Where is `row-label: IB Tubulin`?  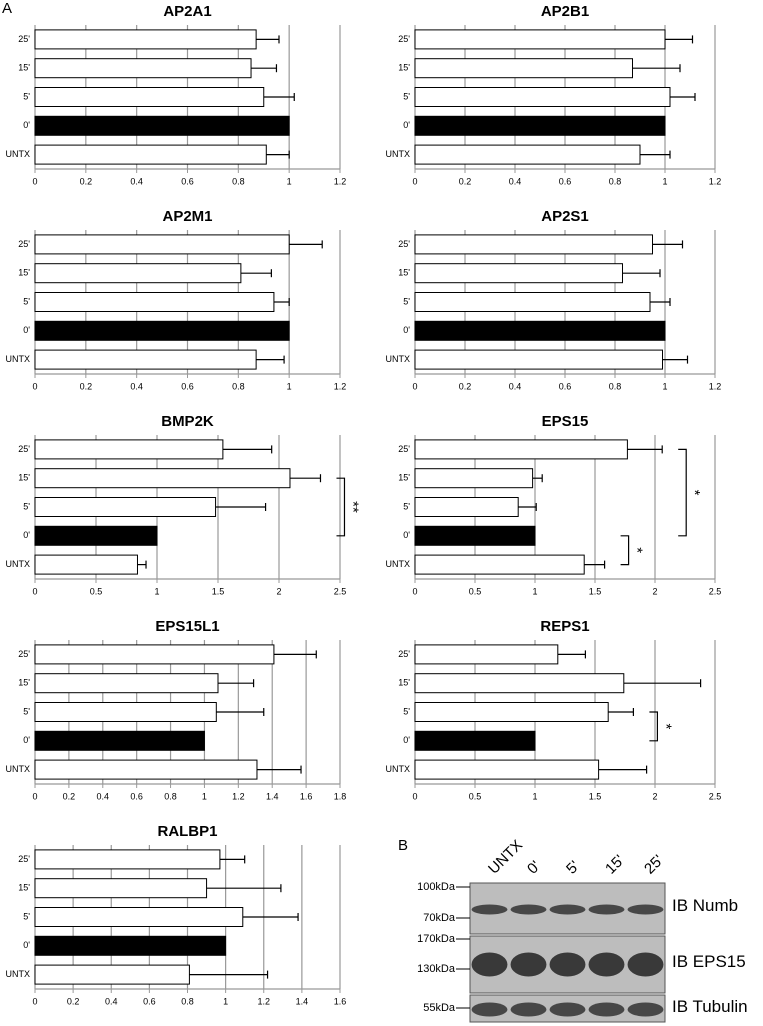
row-label: IB Tubulin is located at coordinates (710, 1006).